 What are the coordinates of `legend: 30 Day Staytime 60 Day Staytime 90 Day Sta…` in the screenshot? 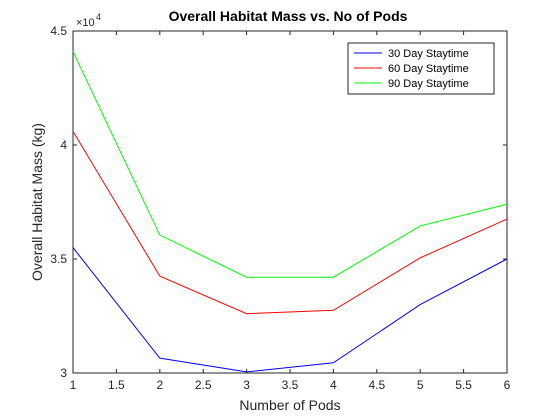 It's located at (421, 68).